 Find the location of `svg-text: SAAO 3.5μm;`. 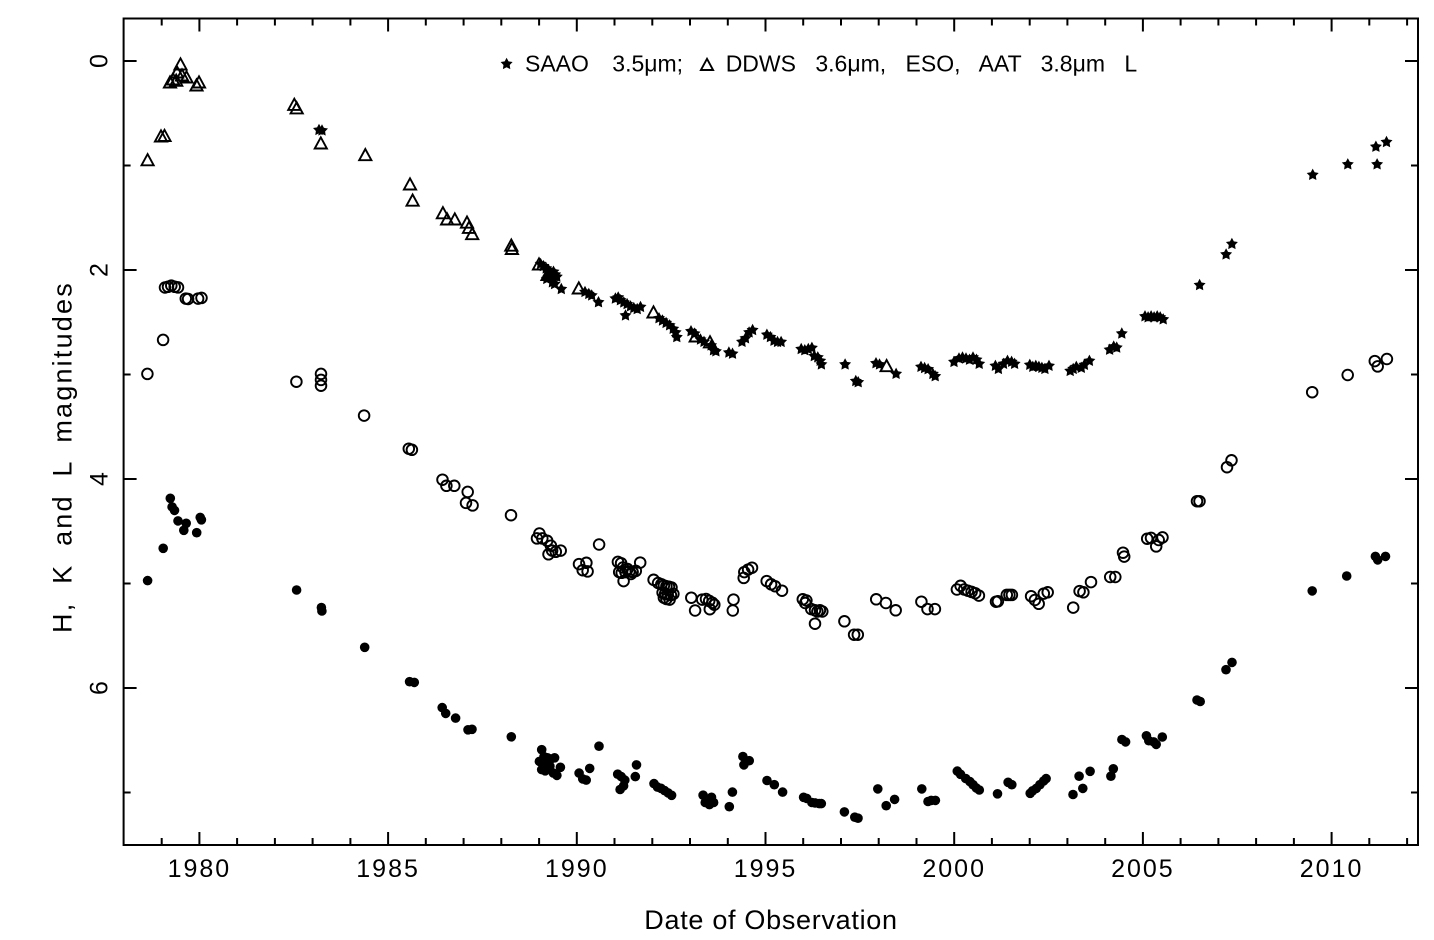

svg-text: SAAO 3.5μm; is located at coordinates (604, 64).